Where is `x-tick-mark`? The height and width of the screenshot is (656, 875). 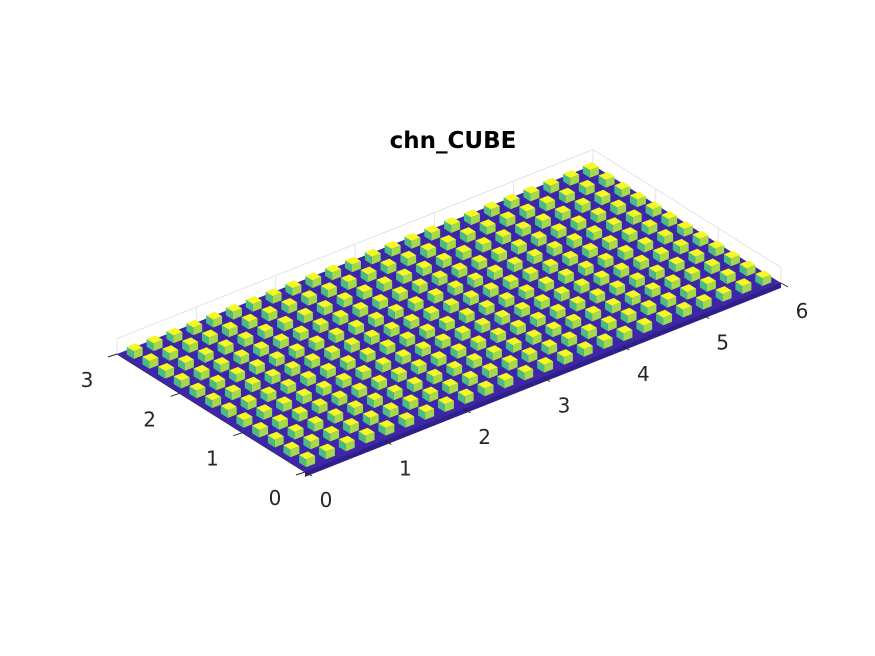
x-tick-mark is located at coordinates (467, 411).